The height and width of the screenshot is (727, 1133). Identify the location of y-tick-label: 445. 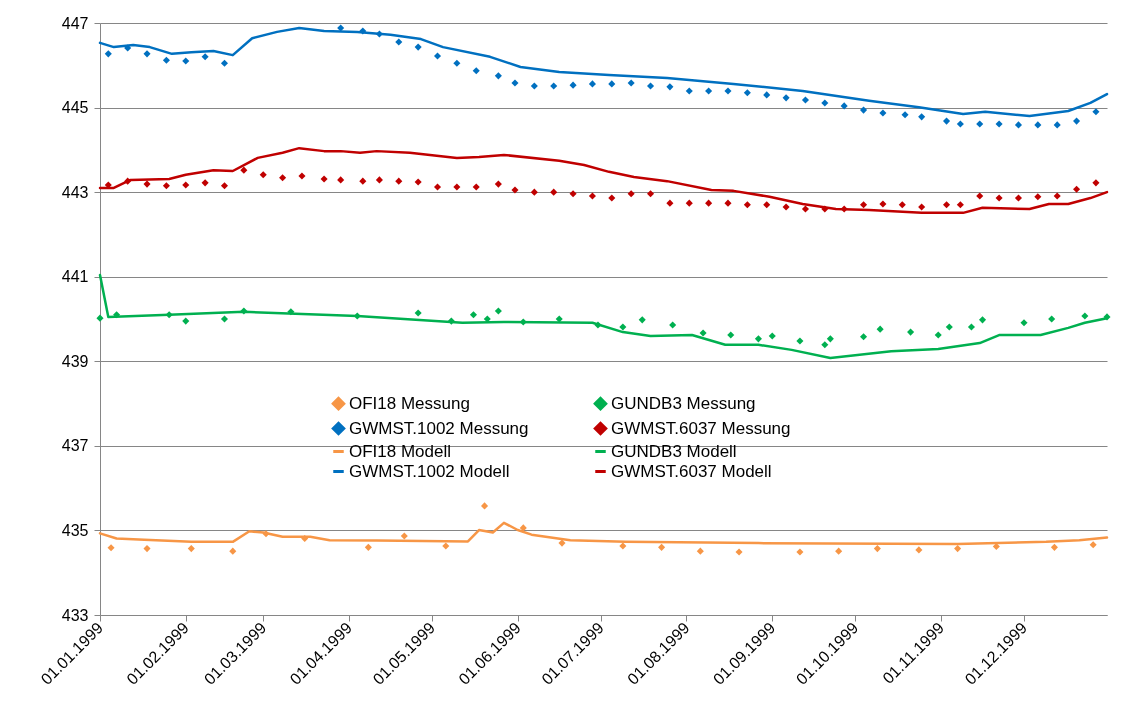
(75, 108).